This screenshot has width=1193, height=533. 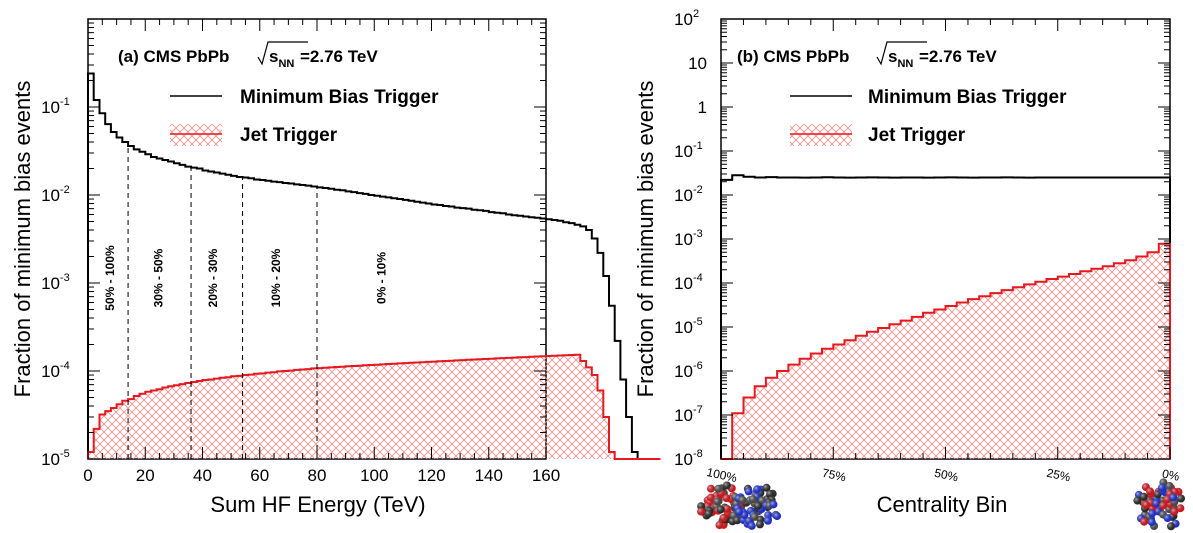 What do you see at coordinates (721, 475) in the screenshot?
I see `x-tick-label: 100%` at bounding box center [721, 475].